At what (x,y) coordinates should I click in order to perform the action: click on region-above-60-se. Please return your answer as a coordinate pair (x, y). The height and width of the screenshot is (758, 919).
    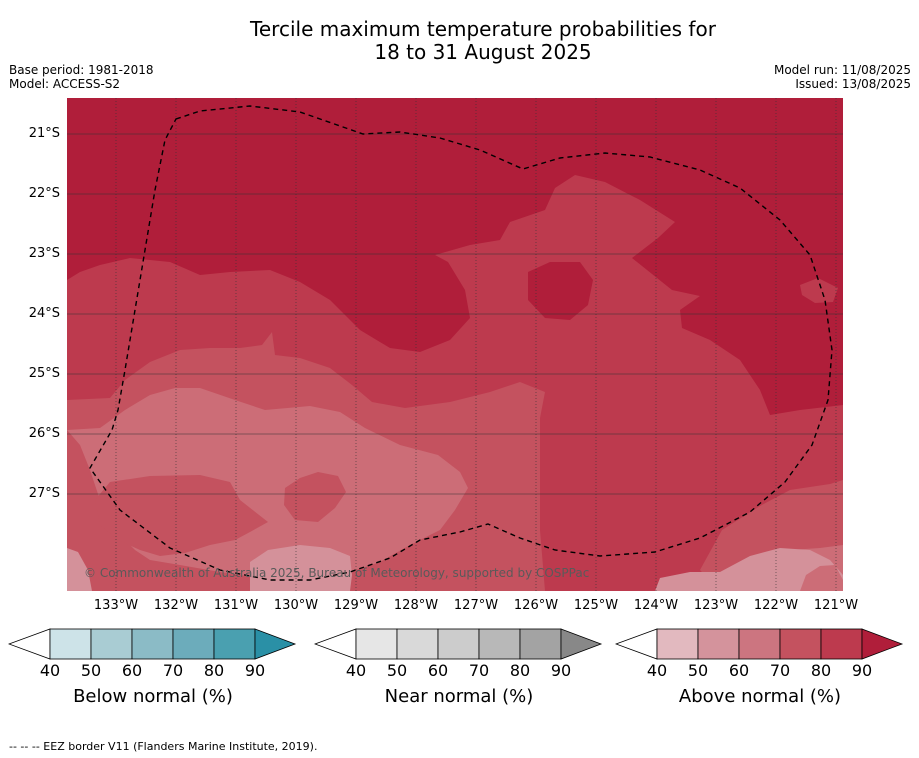
    Looking at the image, I should click on (821, 578).